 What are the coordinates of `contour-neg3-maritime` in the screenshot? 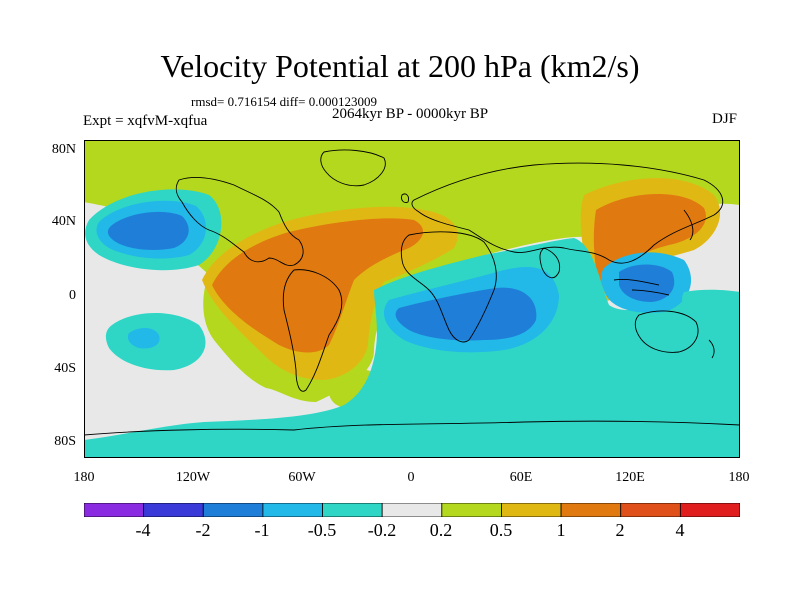 It's located at (647, 283).